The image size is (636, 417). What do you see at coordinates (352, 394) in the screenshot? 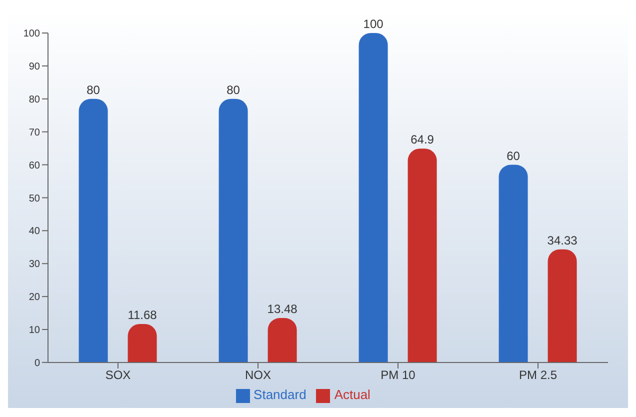
I see `legend-label: Actual` at bounding box center [352, 394].